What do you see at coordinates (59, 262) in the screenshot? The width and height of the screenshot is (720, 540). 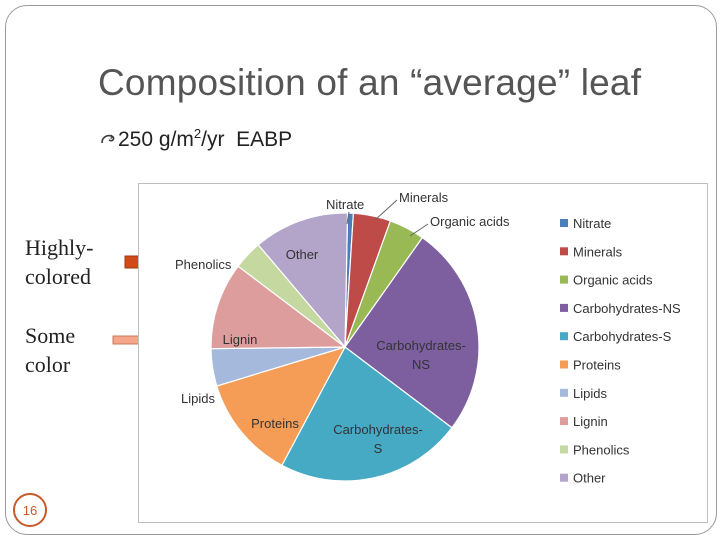 I see `side-label-highly-colored: Highly- colored` at bounding box center [59, 262].